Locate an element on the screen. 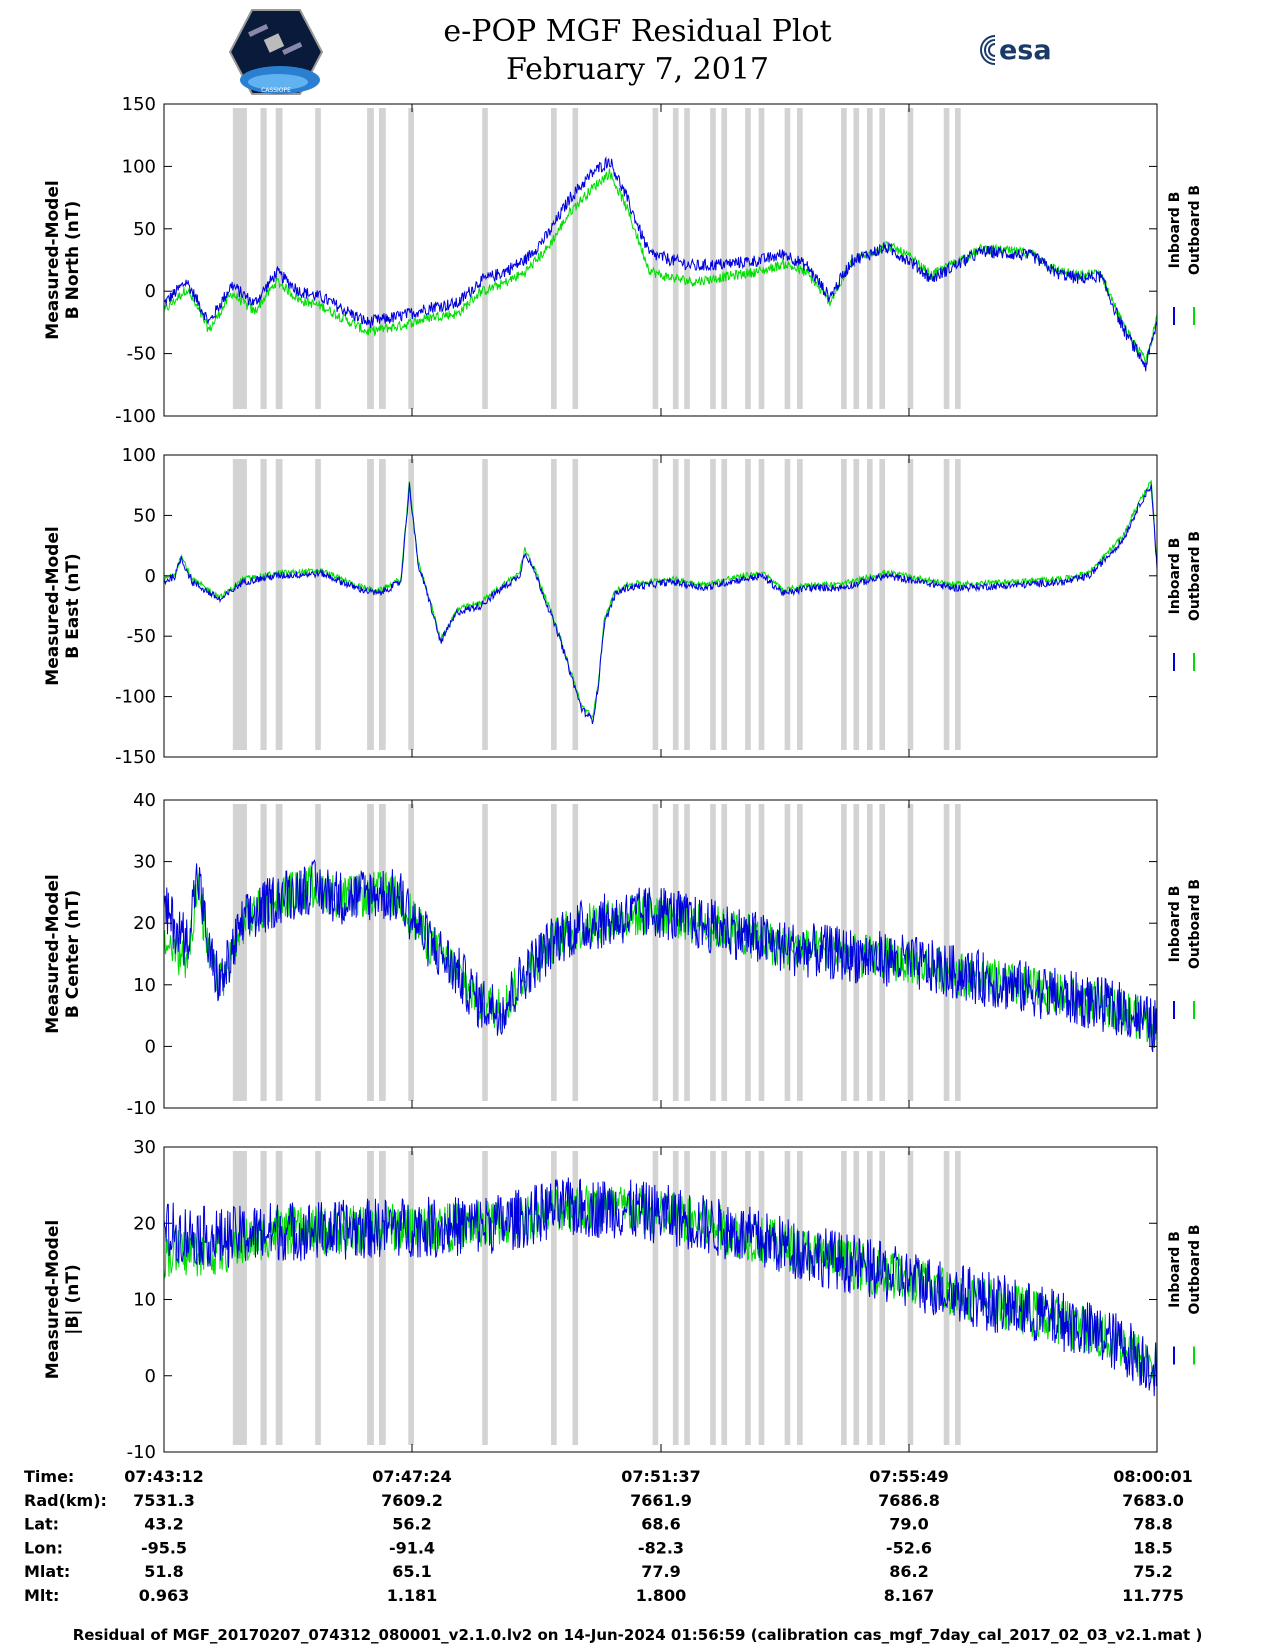 This screenshot has width=1275, height=1650. table-cell: 78.8 is located at coordinates (1152, 1524).